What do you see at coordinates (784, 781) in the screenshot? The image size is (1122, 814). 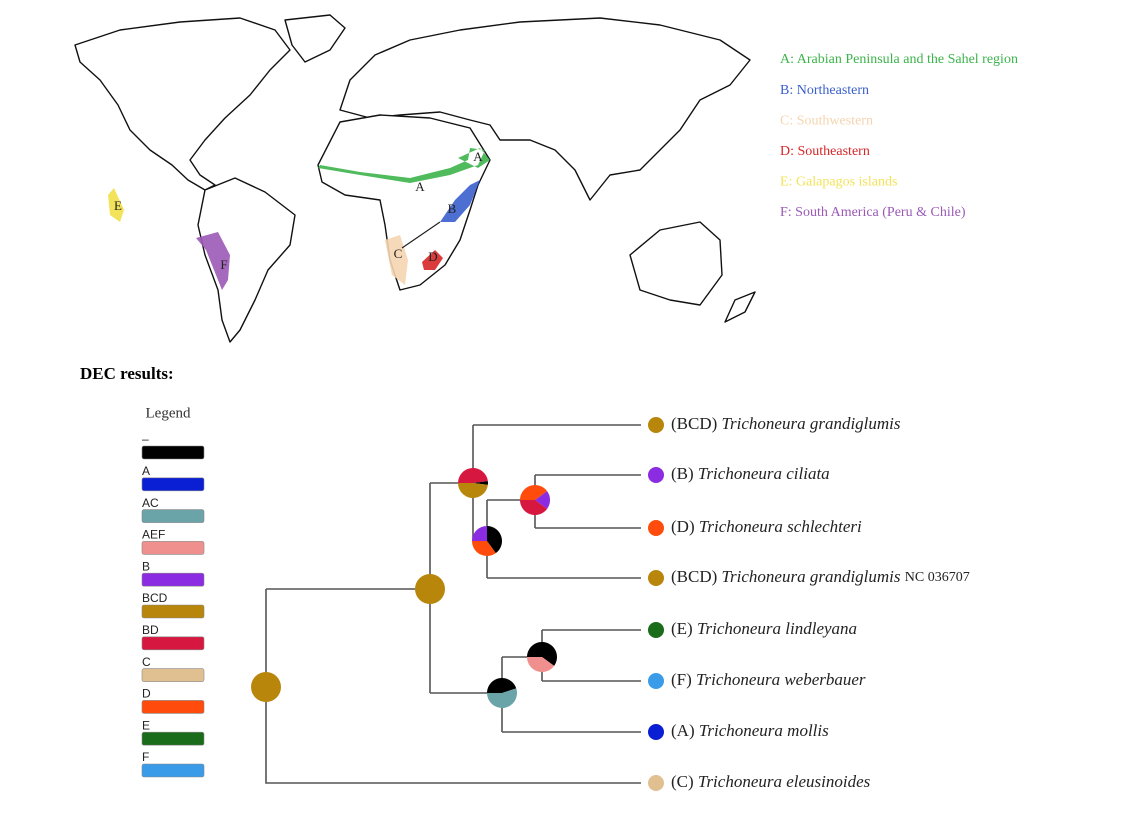 I see `tip-label-part: Trichoneura eleusinoides` at bounding box center [784, 781].